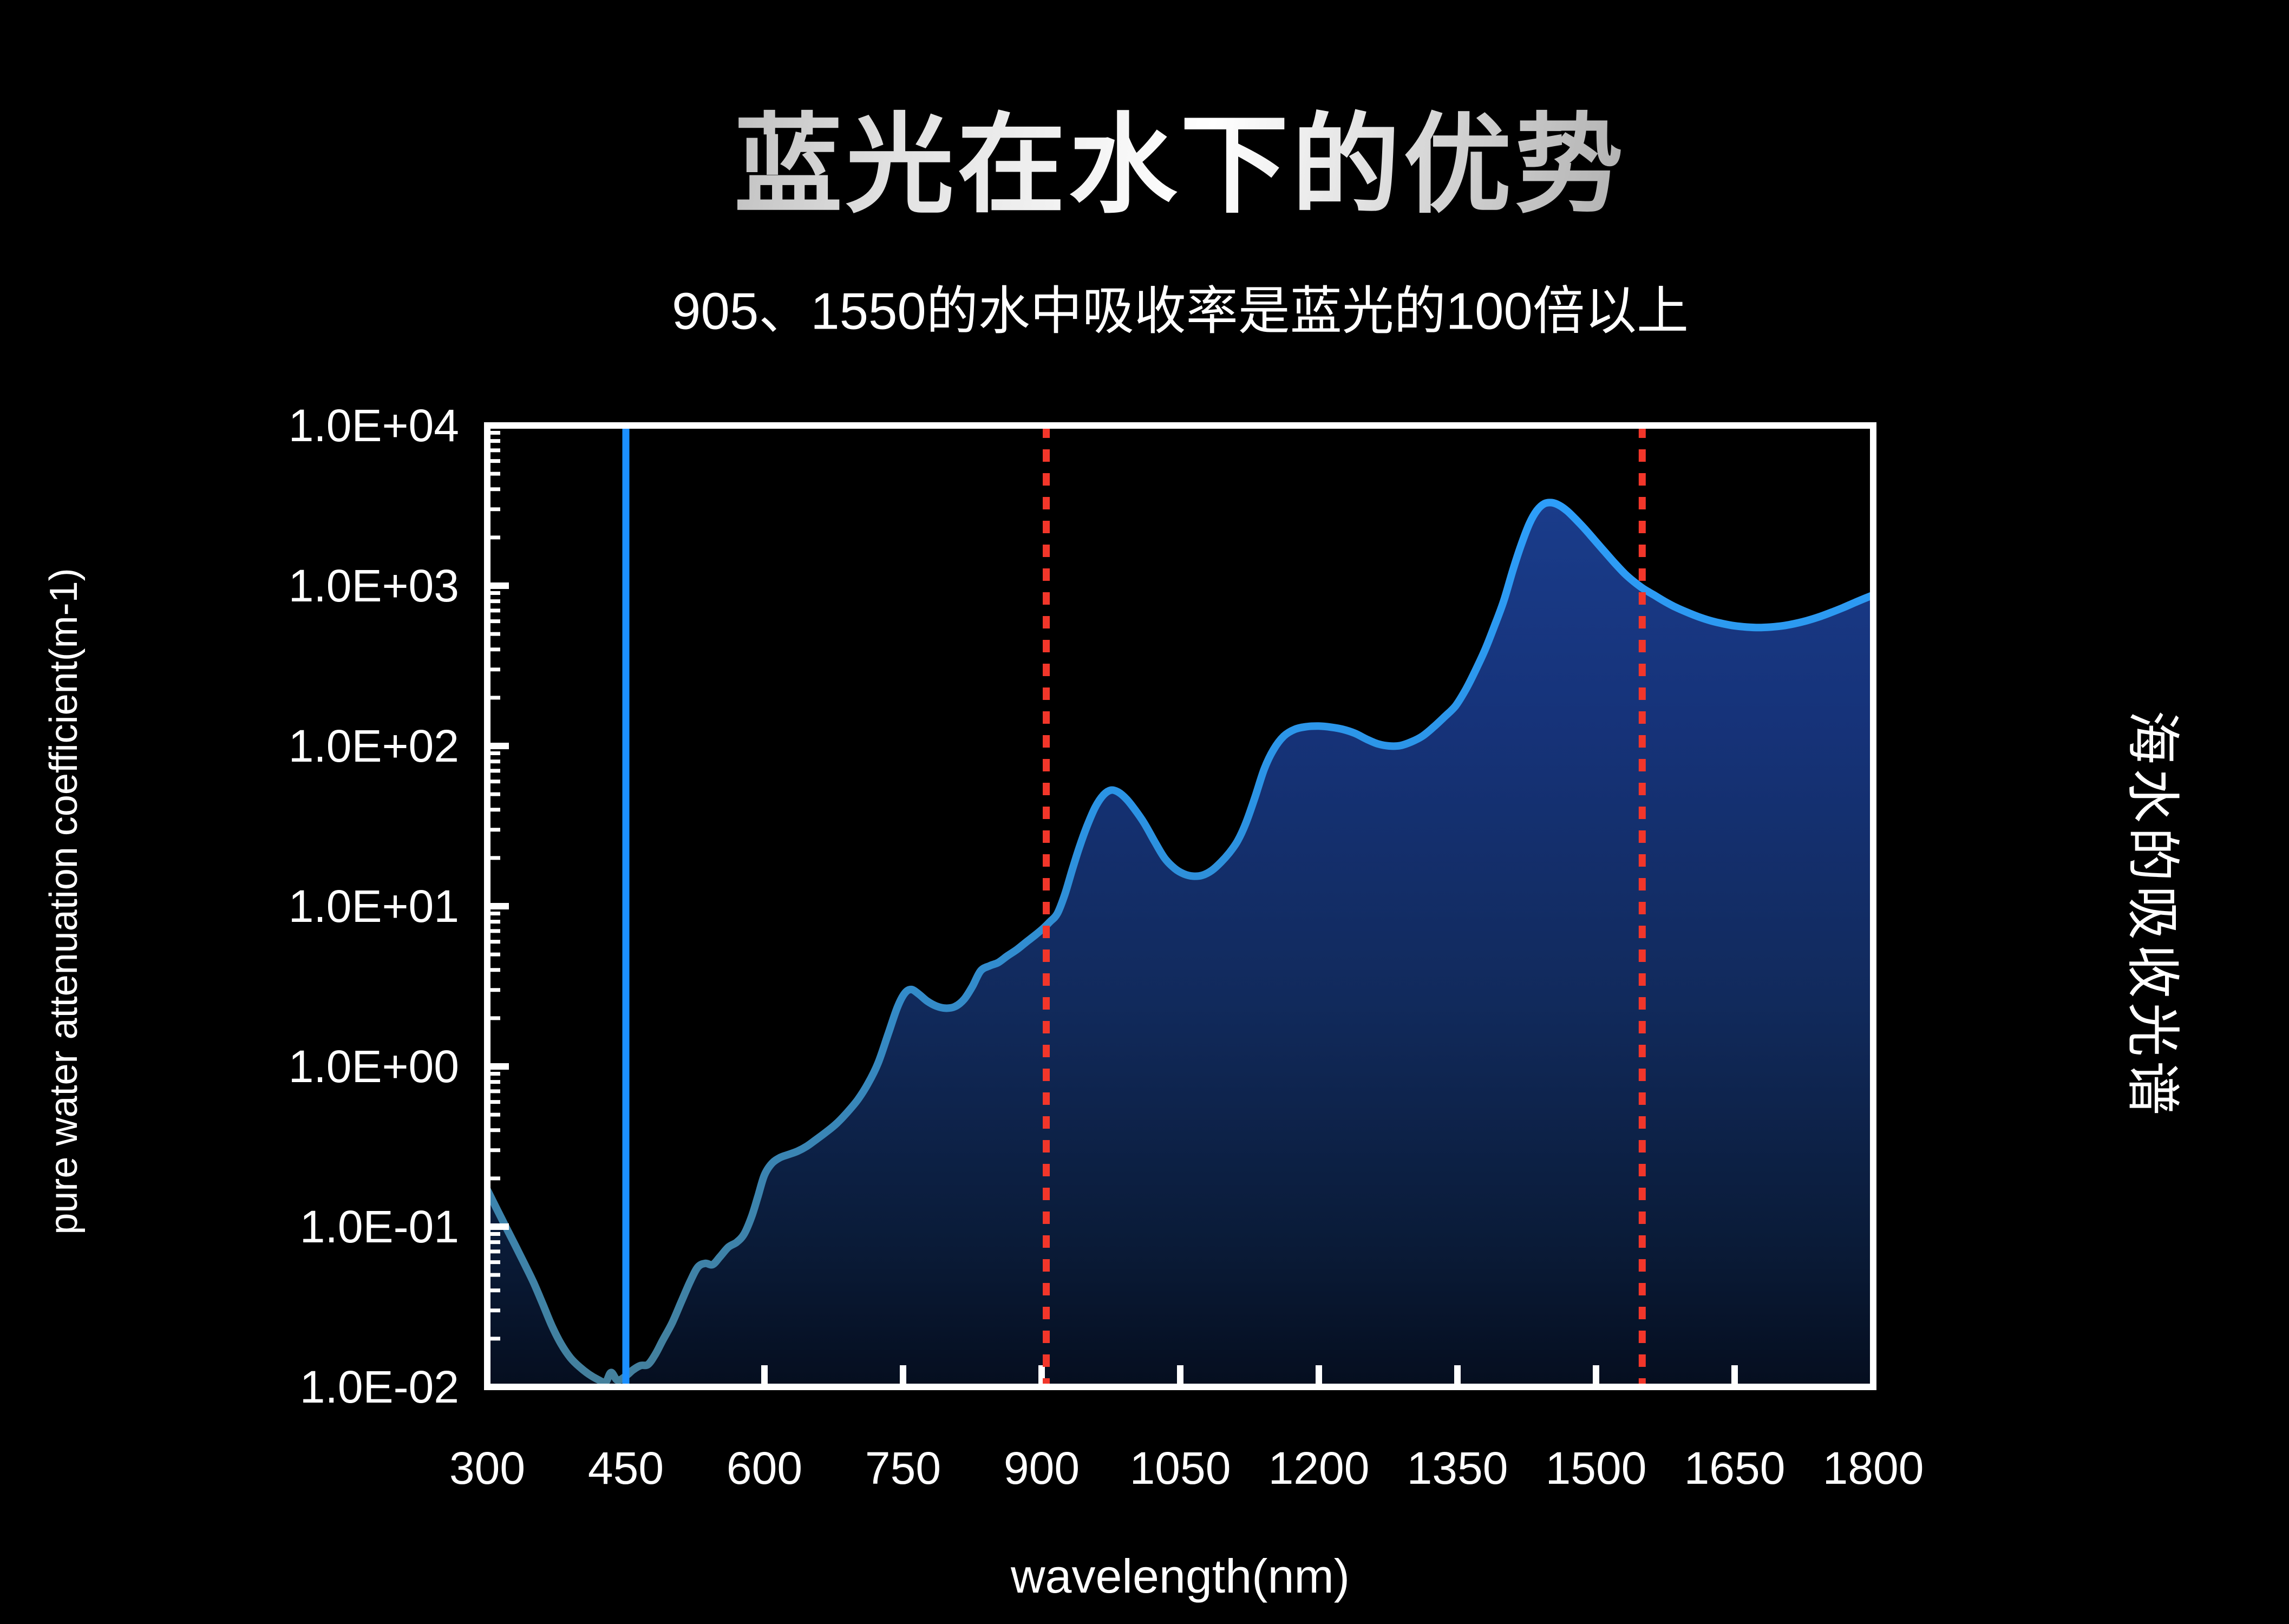 The height and width of the screenshot is (1624, 2289). I want to click on x-tick-label-1200: 1200, so click(1319, 1468).